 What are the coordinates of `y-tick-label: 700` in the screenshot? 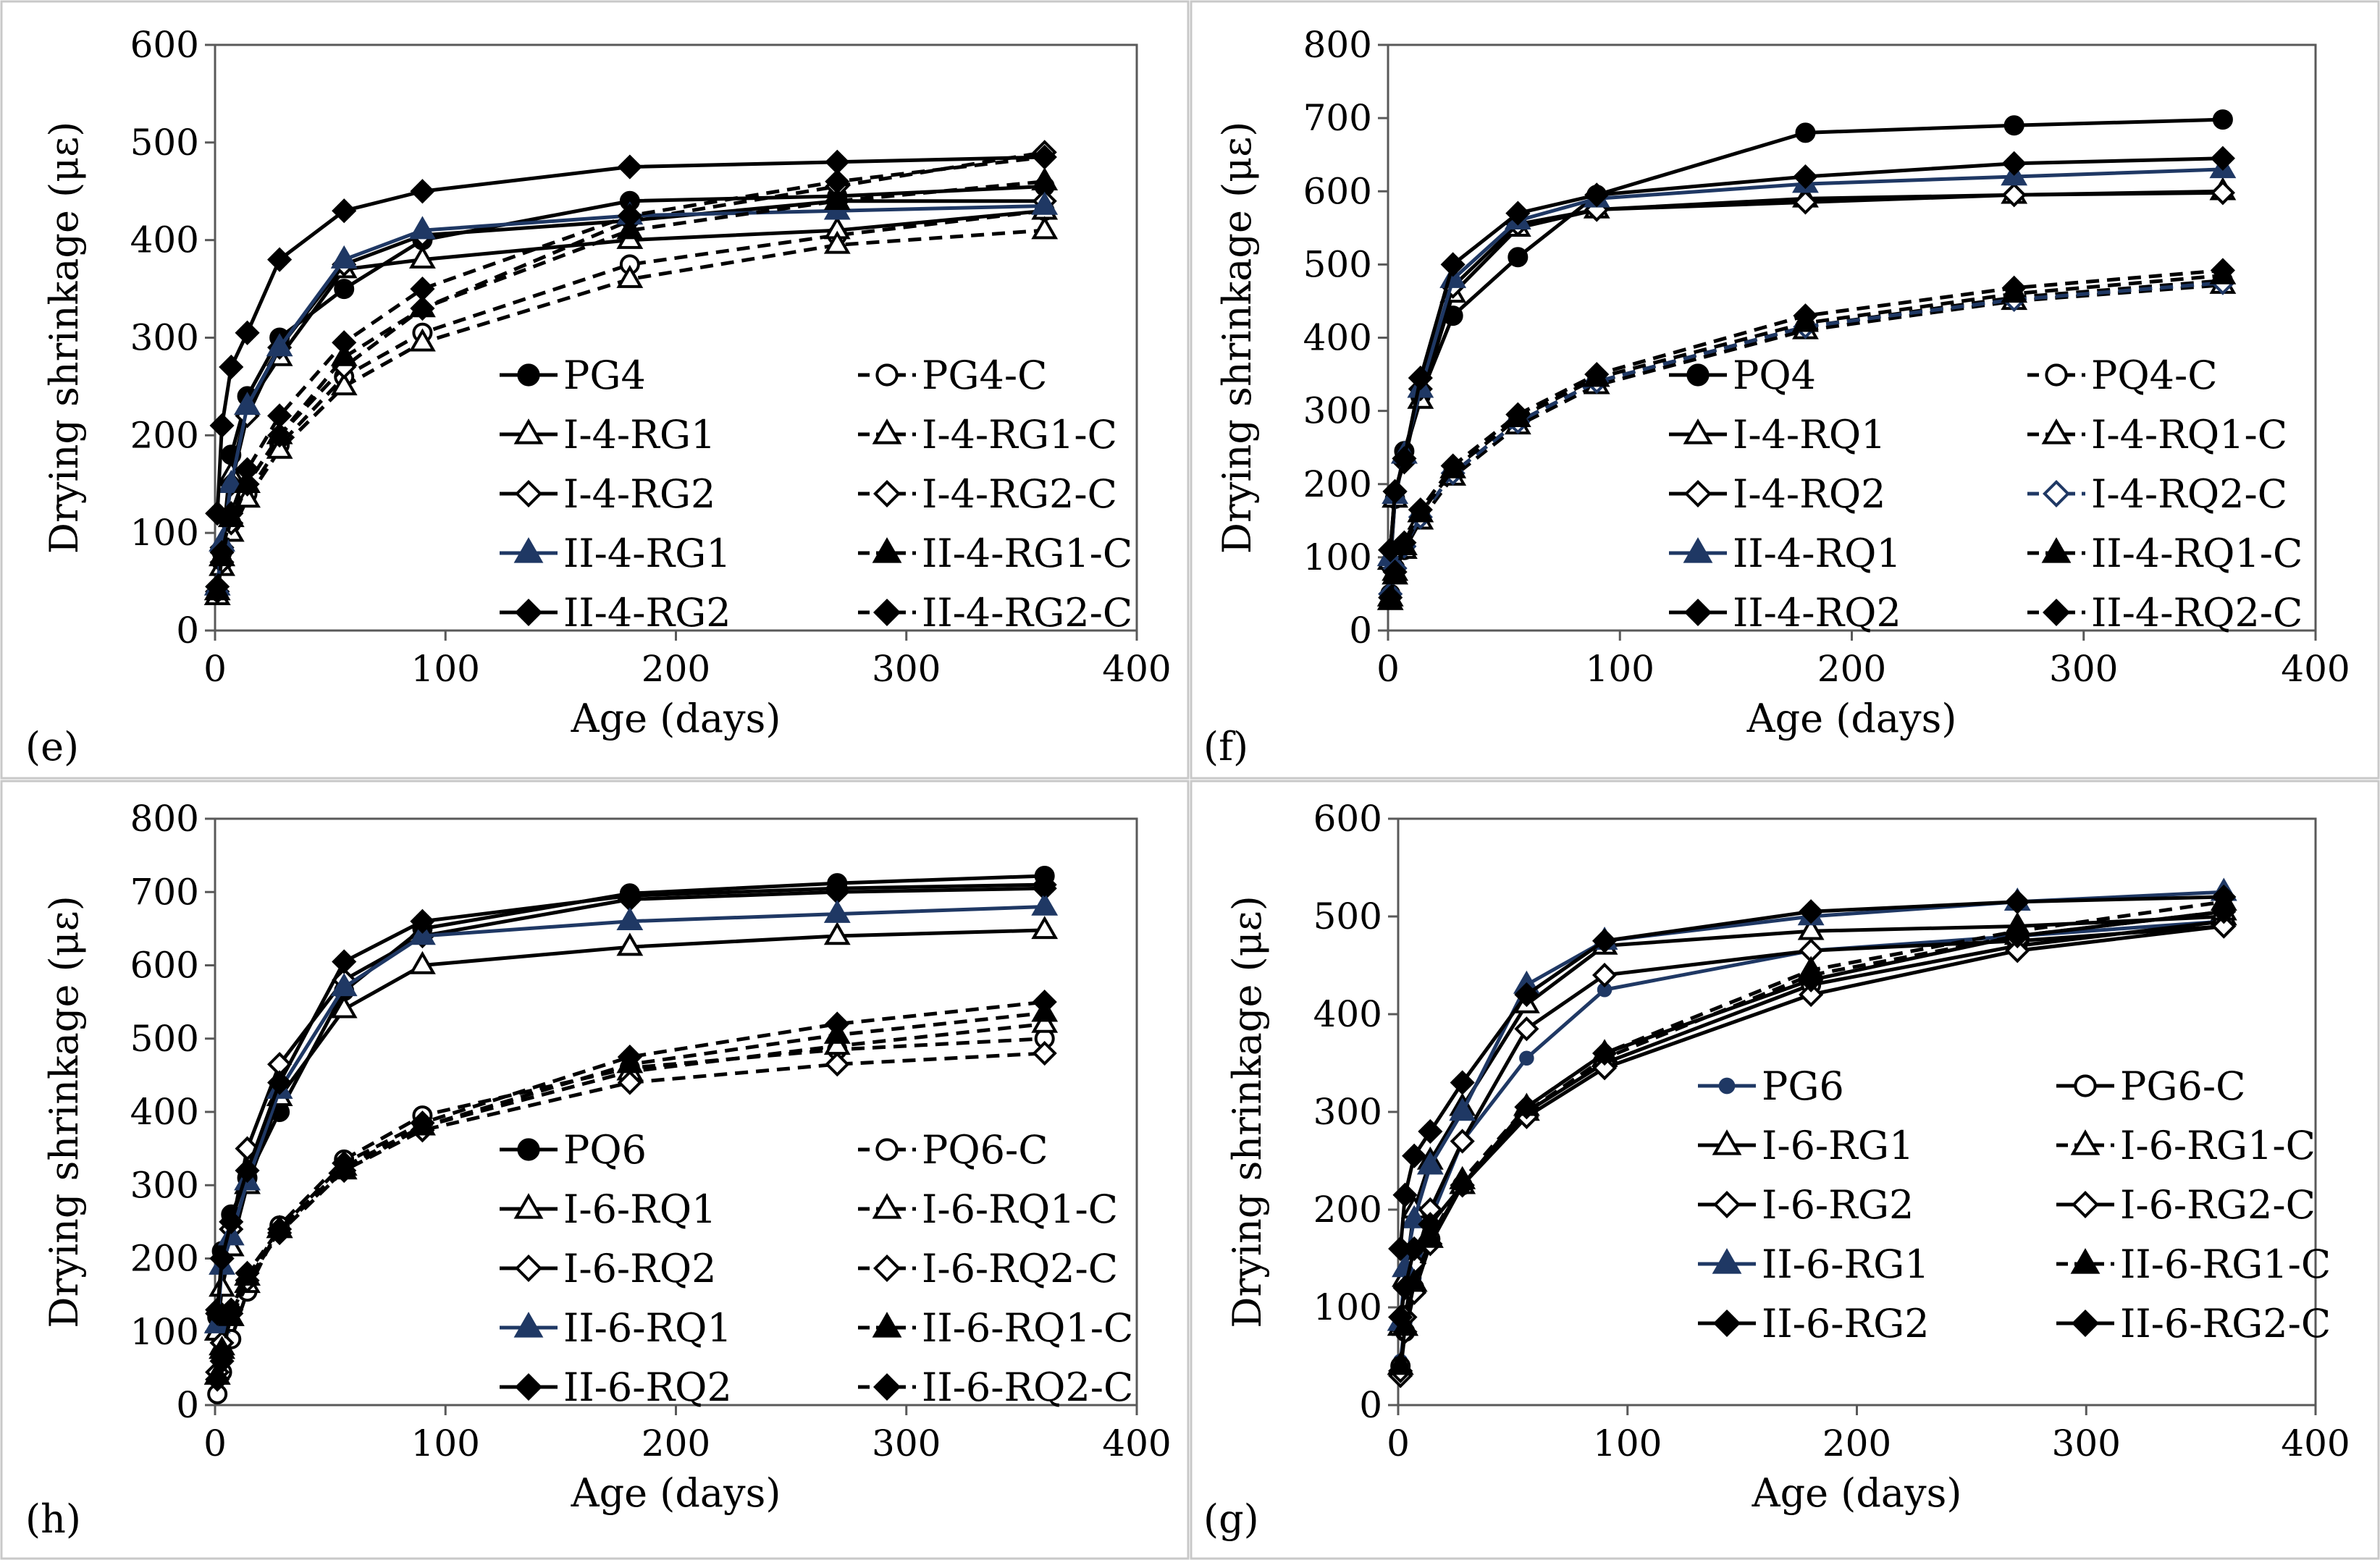 It's located at (1338, 118).